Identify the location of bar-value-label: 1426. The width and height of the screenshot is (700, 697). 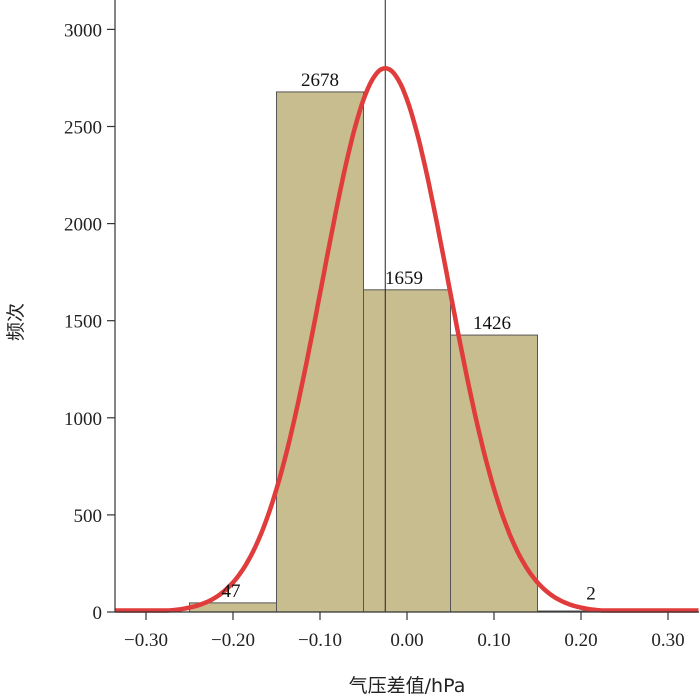
(492, 323).